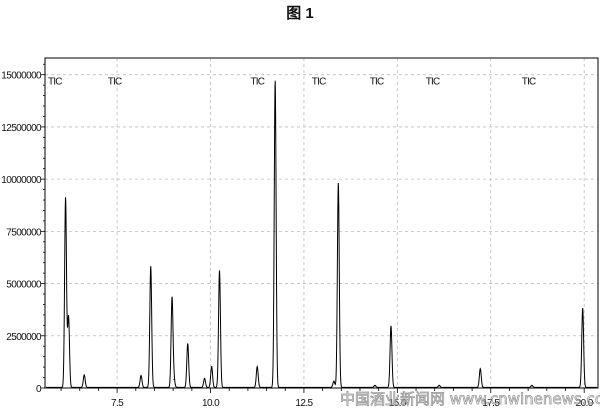  What do you see at coordinates (491, 403) in the screenshot?
I see `x-tick-label: 17.5` at bounding box center [491, 403].